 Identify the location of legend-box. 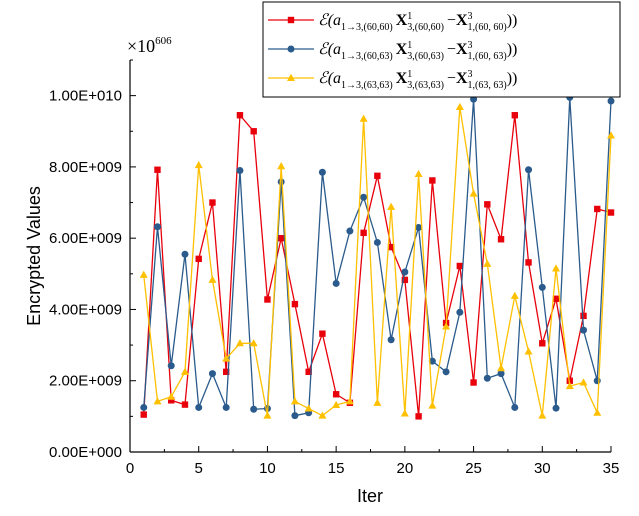
(441, 49).